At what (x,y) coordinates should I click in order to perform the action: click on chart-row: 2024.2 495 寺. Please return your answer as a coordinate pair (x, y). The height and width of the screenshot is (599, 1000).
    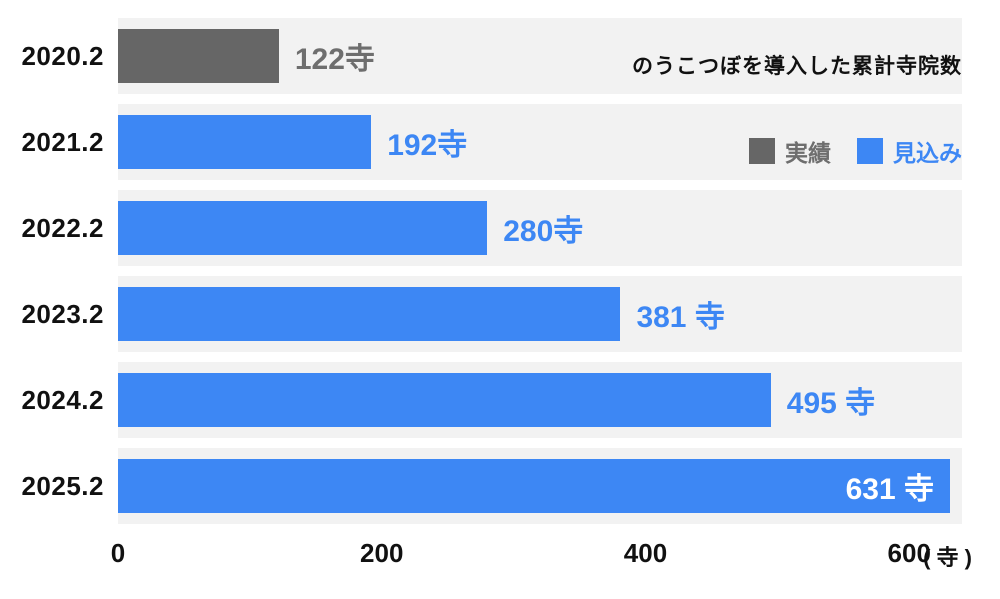
    Looking at the image, I should click on (500, 400).